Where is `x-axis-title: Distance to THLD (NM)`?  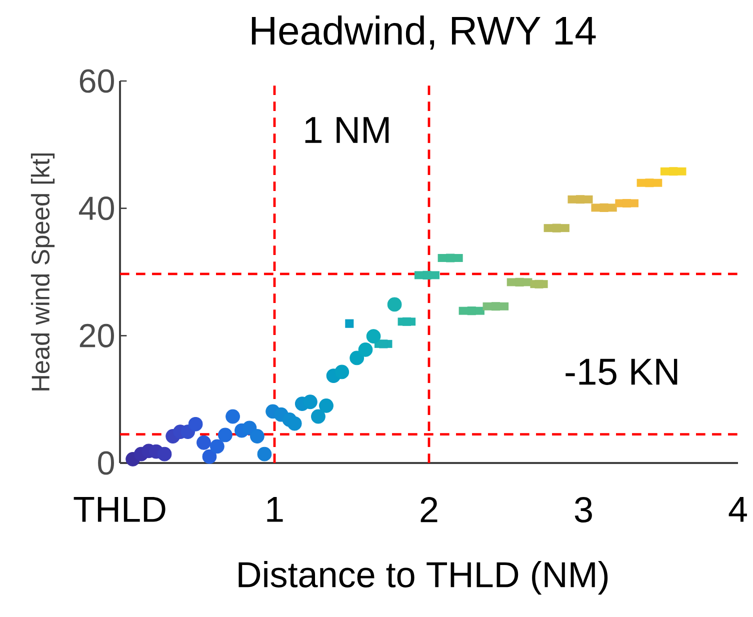 x-axis-title: Distance to THLD (NM) is located at coordinates (423, 578).